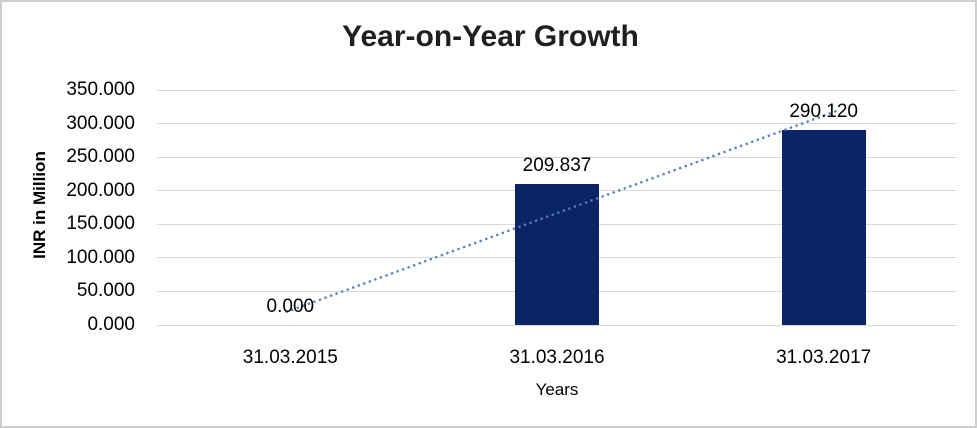 This screenshot has height=428, width=977. I want to click on y-axis-tick-label: 350.000, so click(100, 89).